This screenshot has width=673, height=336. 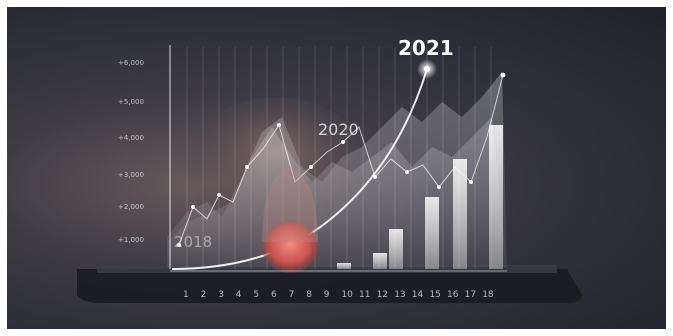 What do you see at coordinates (291, 295) in the screenshot?
I see `x-tick-label: 7` at bounding box center [291, 295].